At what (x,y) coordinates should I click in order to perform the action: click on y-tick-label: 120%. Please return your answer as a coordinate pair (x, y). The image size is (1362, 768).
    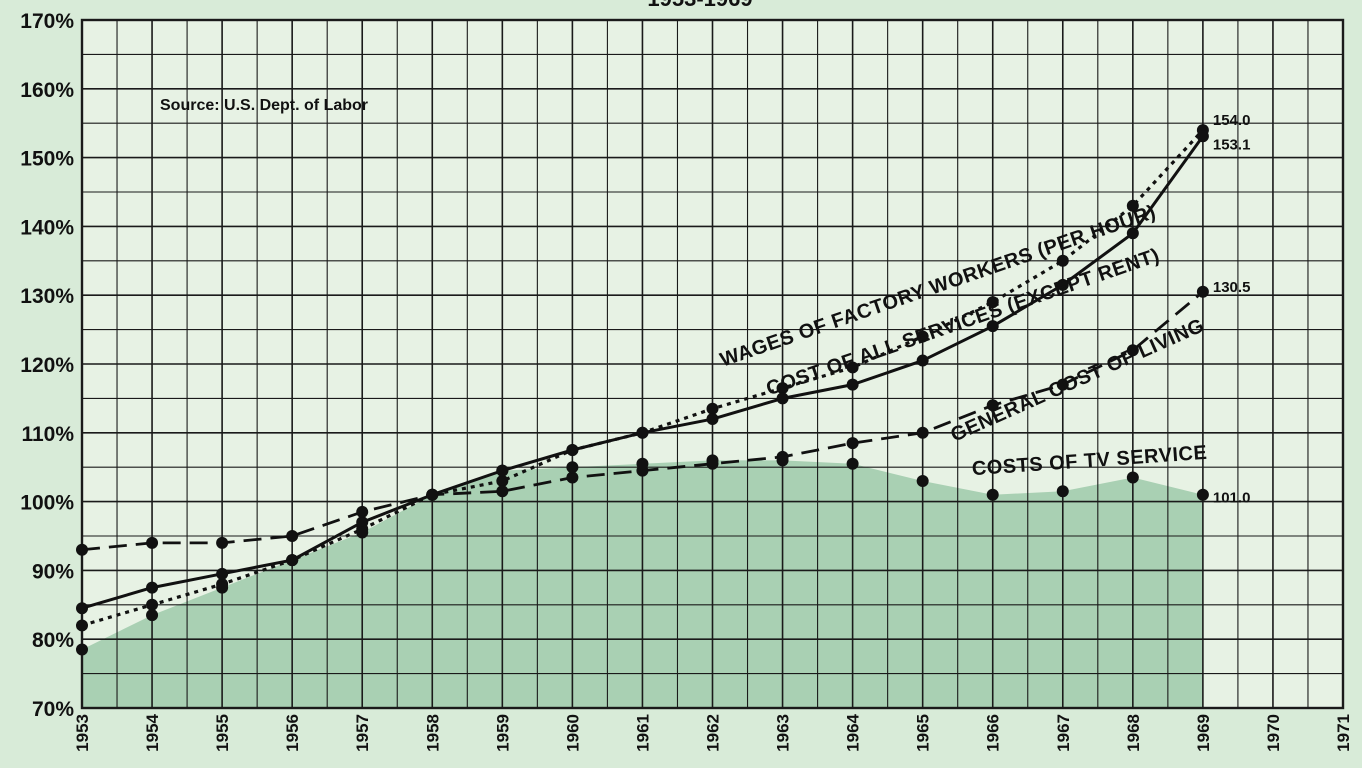
    Looking at the image, I should click on (47, 365).